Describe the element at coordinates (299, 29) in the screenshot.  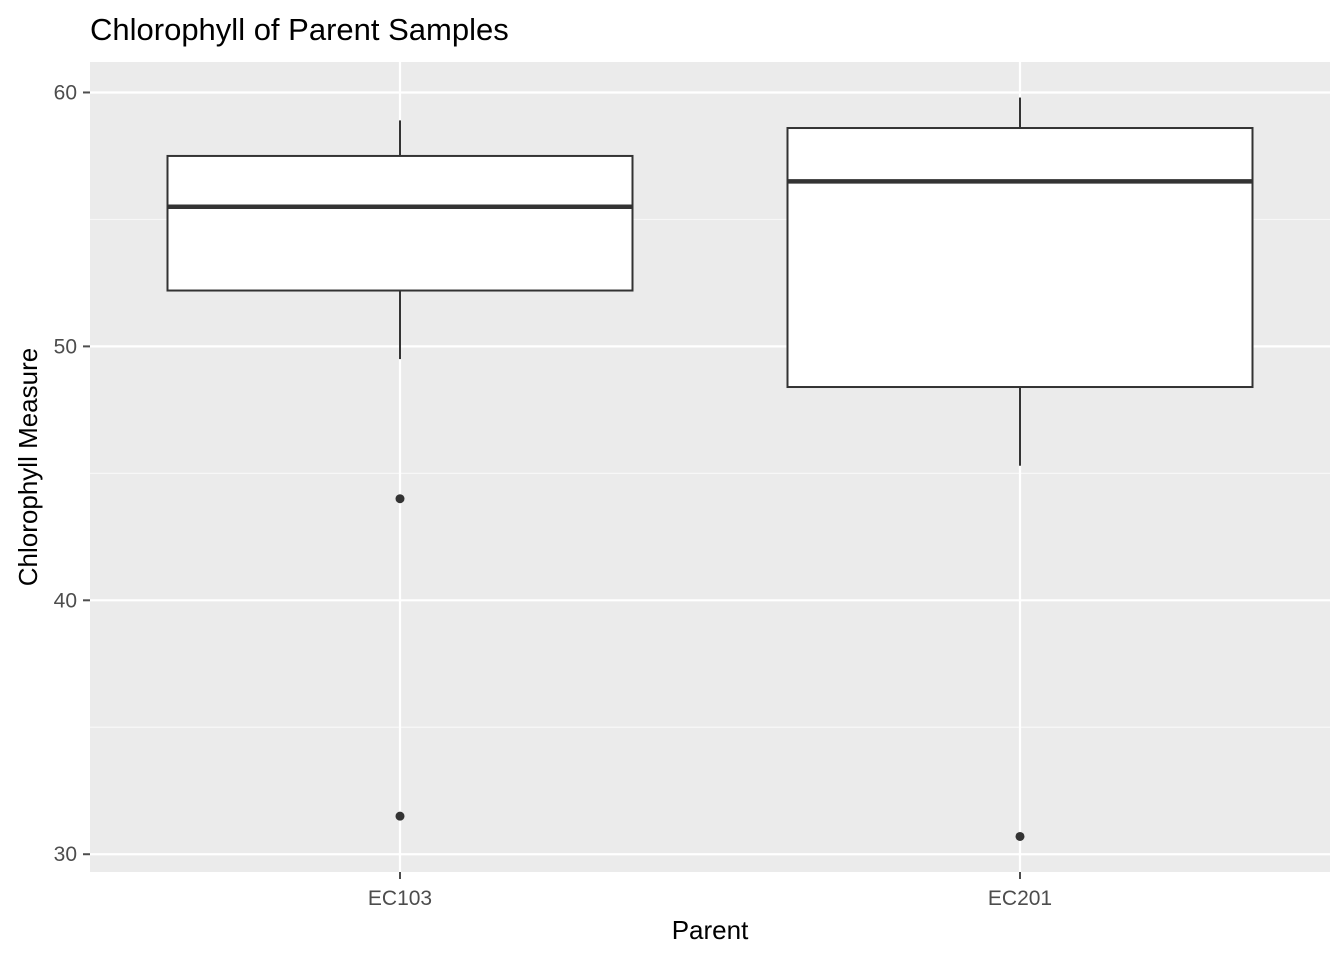
I see `chart-title: Chlorophyll of Parent Samples` at that location.